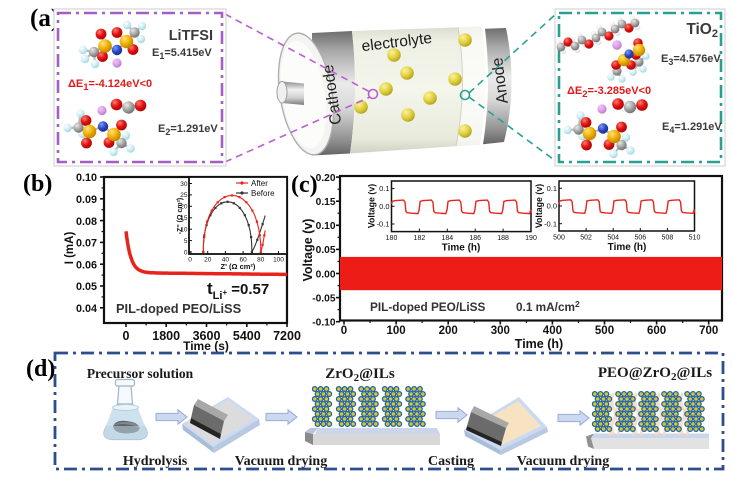  Describe the element at coordinates (695, 238) in the screenshot. I see `svg-text: 510` at that location.